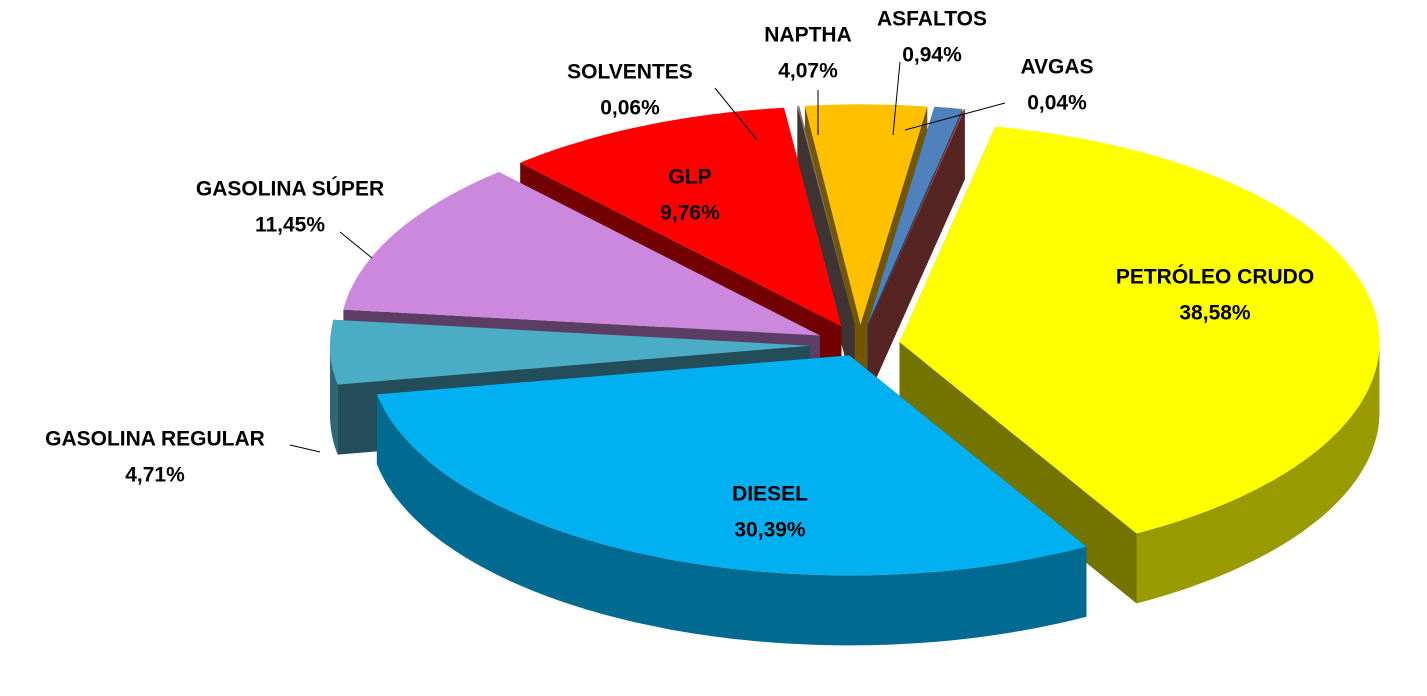  I want to click on slice-label: DIESEL, so click(770, 494).